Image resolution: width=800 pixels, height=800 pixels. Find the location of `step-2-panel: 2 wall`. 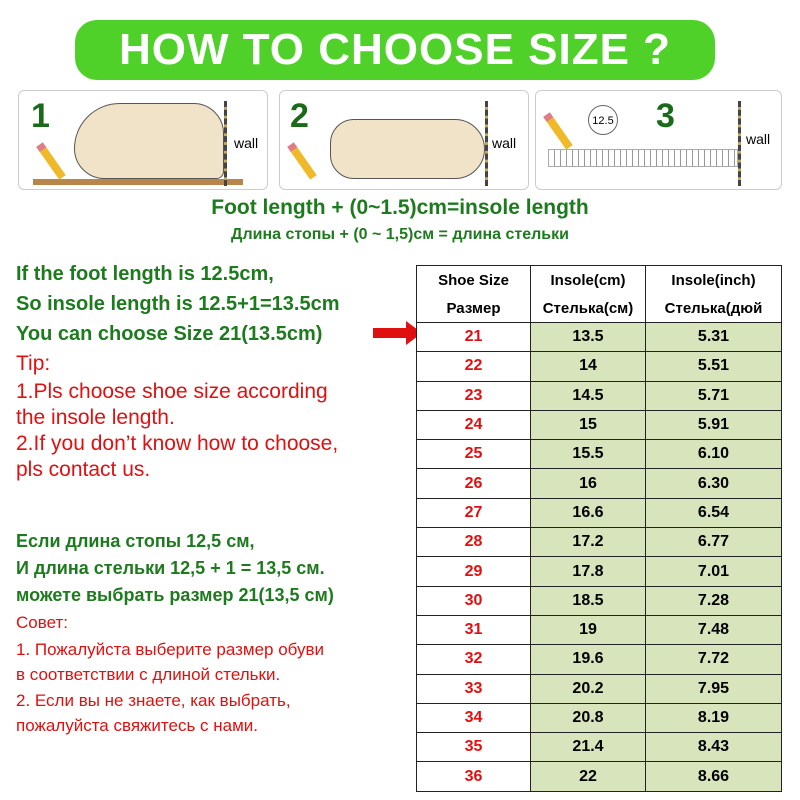

step-2-panel: 2 wall is located at coordinates (404, 140).